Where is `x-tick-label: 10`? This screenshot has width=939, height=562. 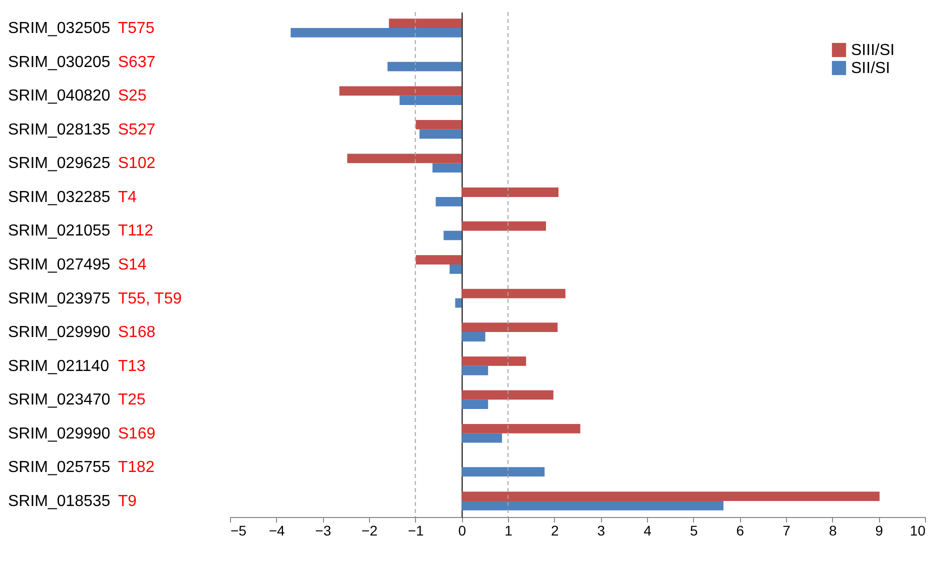
x-tick-label: 10 is located at coordinates (918, 530).